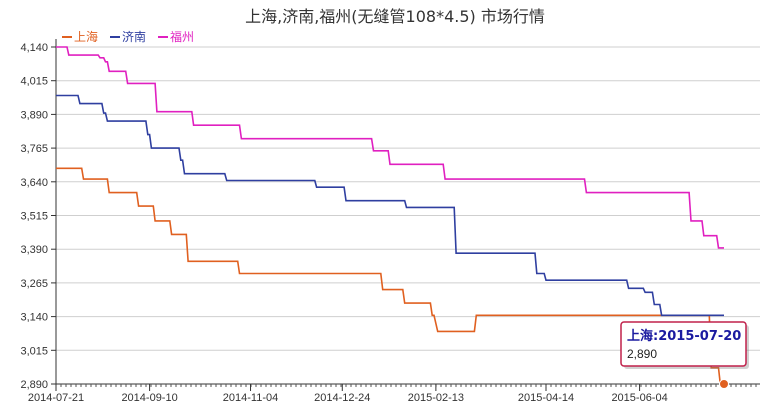  I want to click on y-tick-label: 3,640, so click(34, 183).